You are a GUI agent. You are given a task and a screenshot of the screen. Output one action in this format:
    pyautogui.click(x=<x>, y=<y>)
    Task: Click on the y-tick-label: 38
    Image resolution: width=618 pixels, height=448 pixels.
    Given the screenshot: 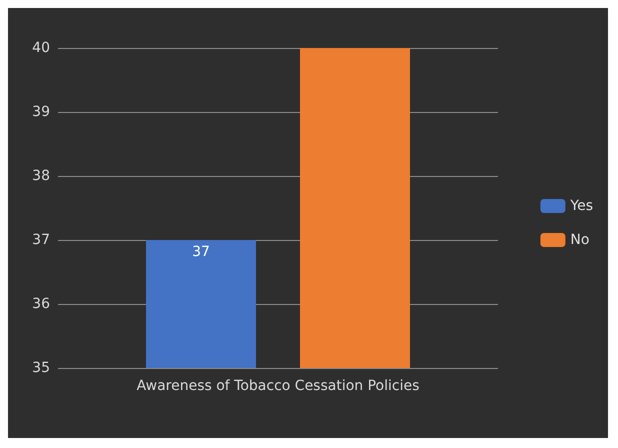 What is the action you would take?
    pyautogui.click(x=41, y=176)
    